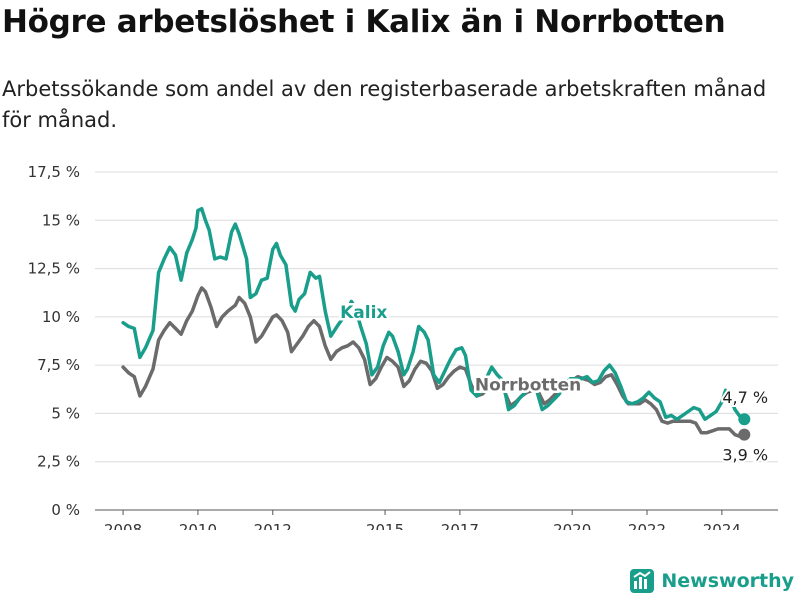  Describe the element at coordinates (273, 525) in the screenshot. I see `x-tick-label: 2012` at that location.